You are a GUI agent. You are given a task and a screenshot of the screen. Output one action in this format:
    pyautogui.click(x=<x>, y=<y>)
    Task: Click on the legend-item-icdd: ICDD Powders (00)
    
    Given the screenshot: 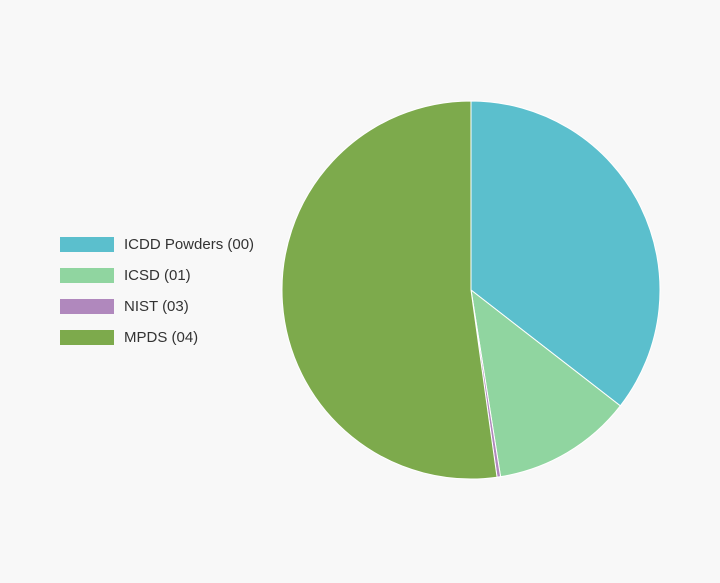 What is the action you would take?
    pyautogui.click(x=157, y=244)
    